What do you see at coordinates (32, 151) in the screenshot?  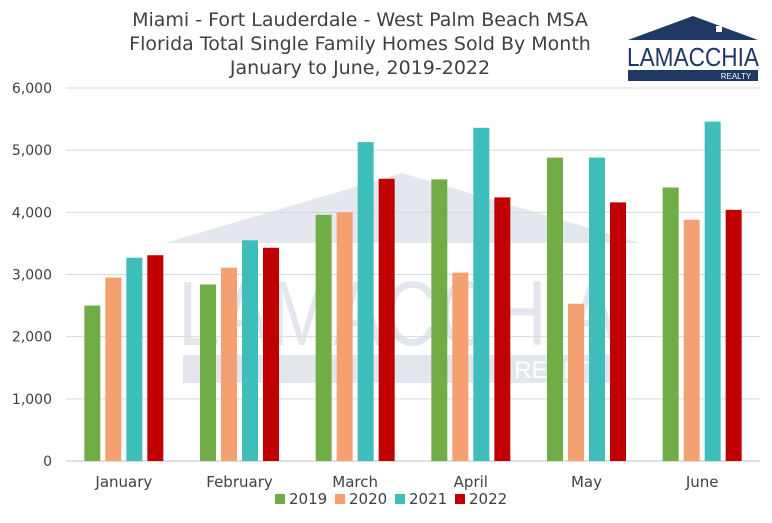 I see `y-tick-label: 5,000` at bounding box center [32, 151].